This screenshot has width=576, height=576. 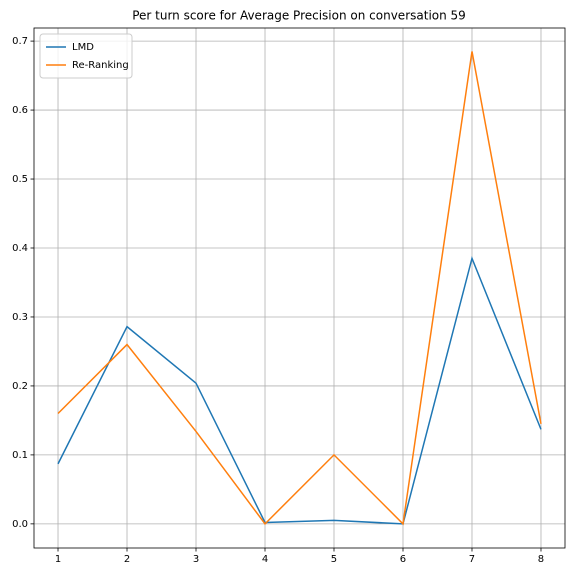 I want to click on y-tick-label: 0.1, so click(x=20, y=455).